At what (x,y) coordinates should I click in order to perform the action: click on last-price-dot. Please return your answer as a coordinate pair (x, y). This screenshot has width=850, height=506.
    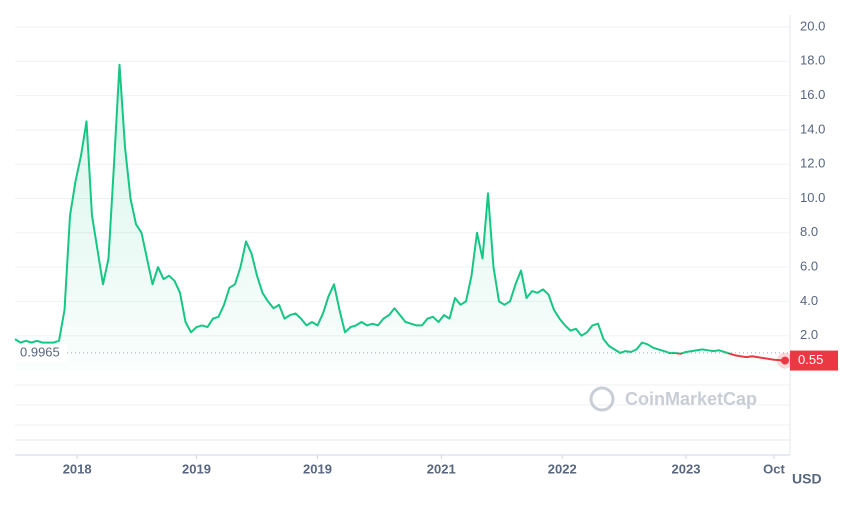
    Looking at the image, I should click on (785, 360).